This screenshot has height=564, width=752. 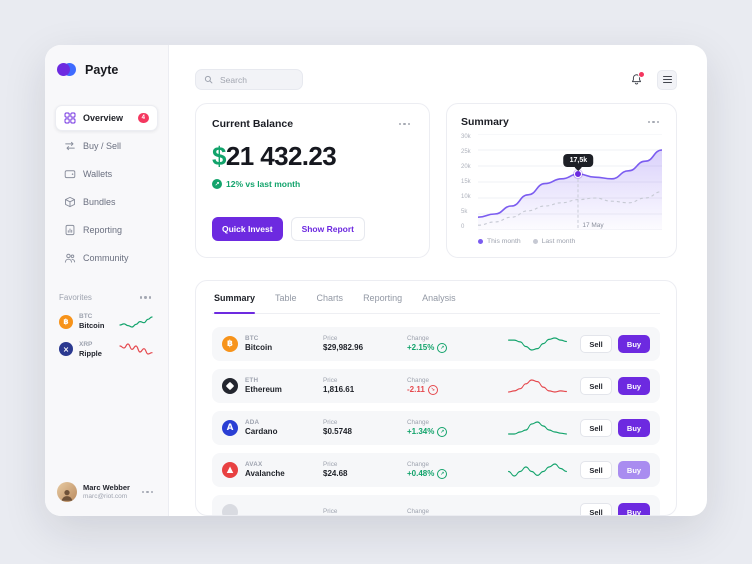 I want to click on favorite-symbol: BTC, so click(x=86, y=316).